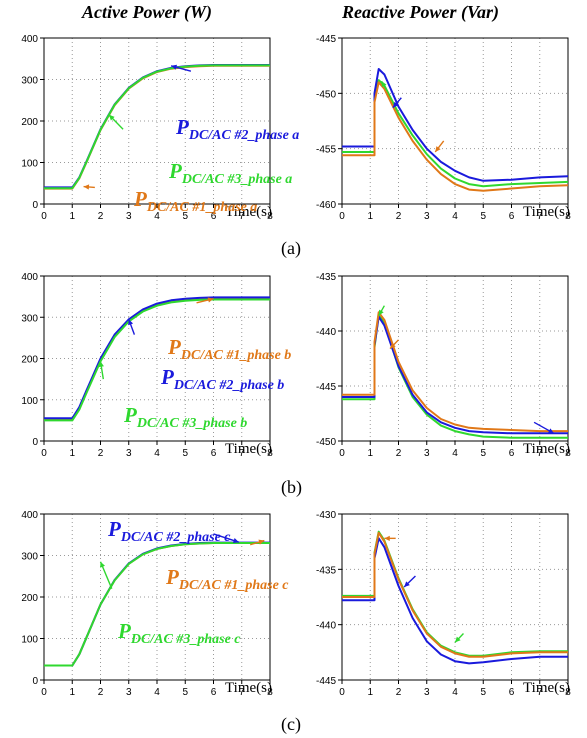  I want to click on series-annotation-orange: PDC/AC #1_phase a, so click(195, 201).